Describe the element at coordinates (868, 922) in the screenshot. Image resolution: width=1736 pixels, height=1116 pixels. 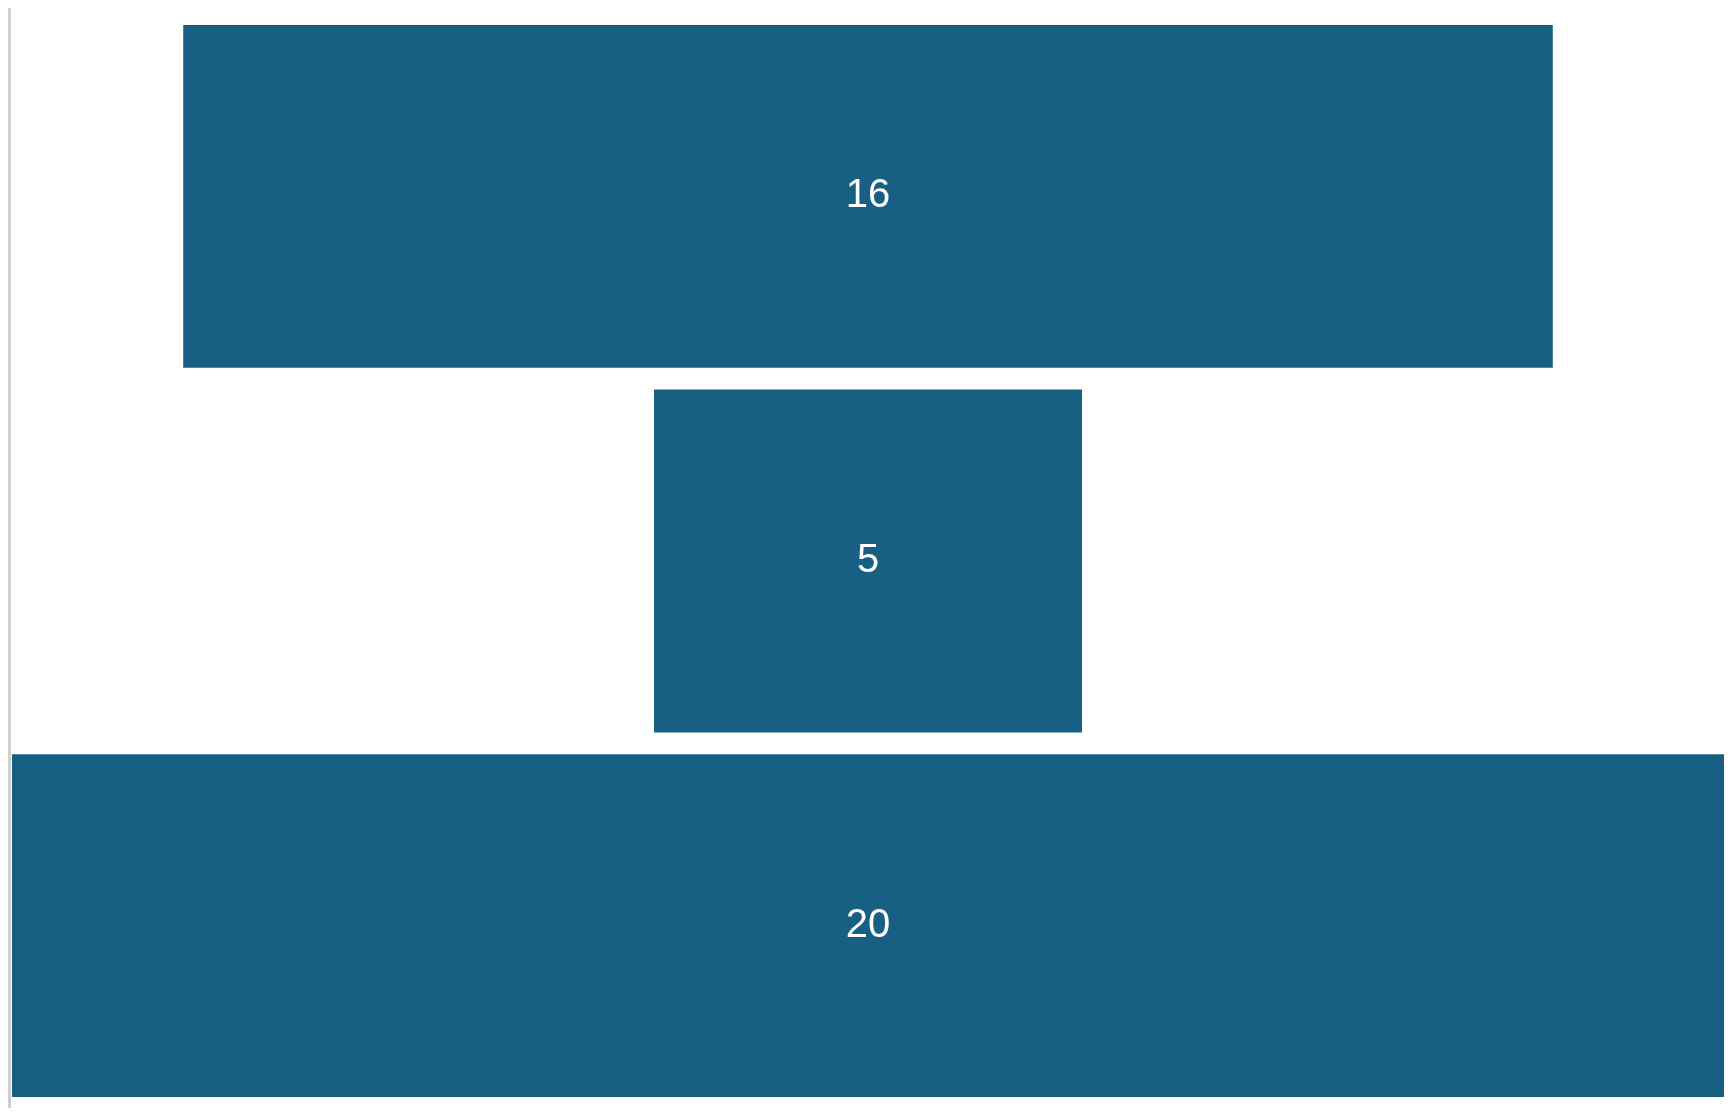
I see `data-label: 20` at that location.